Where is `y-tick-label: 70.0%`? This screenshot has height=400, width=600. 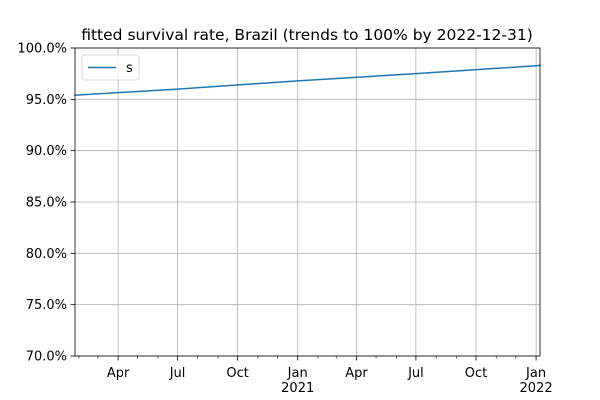
y-tick-label: 70.0% is located at coordinates (46, 357).